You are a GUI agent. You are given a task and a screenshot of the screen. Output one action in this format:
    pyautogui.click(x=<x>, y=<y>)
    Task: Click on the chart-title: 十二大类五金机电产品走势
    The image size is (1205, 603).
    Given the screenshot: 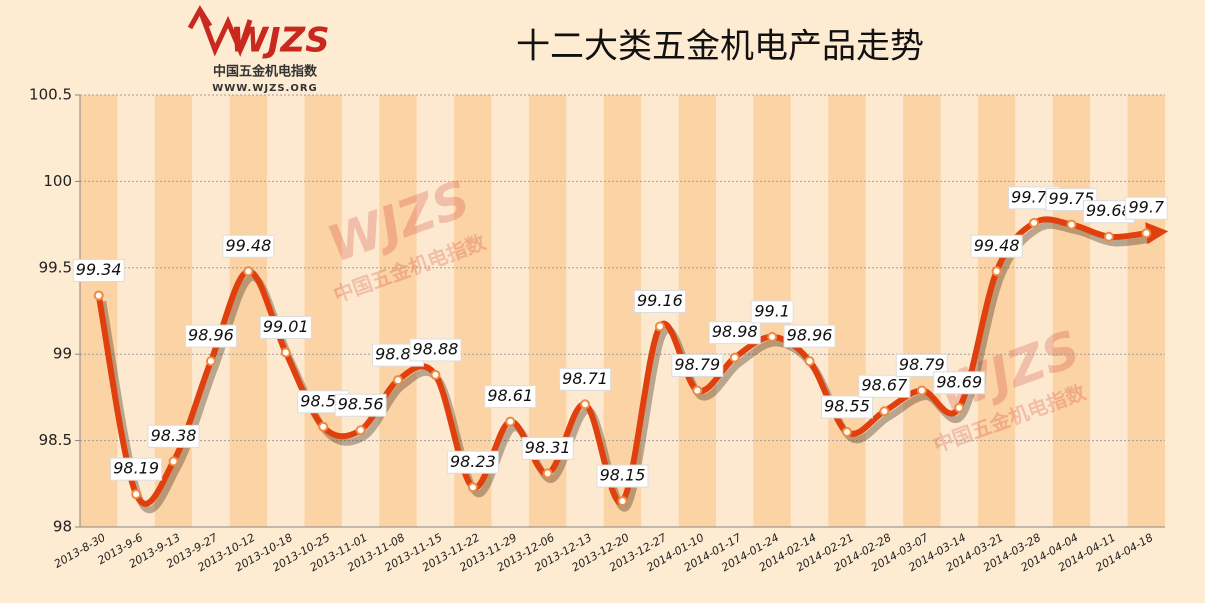 What is the action you would take?
    pyautogui.click(x=720, y=47)
    